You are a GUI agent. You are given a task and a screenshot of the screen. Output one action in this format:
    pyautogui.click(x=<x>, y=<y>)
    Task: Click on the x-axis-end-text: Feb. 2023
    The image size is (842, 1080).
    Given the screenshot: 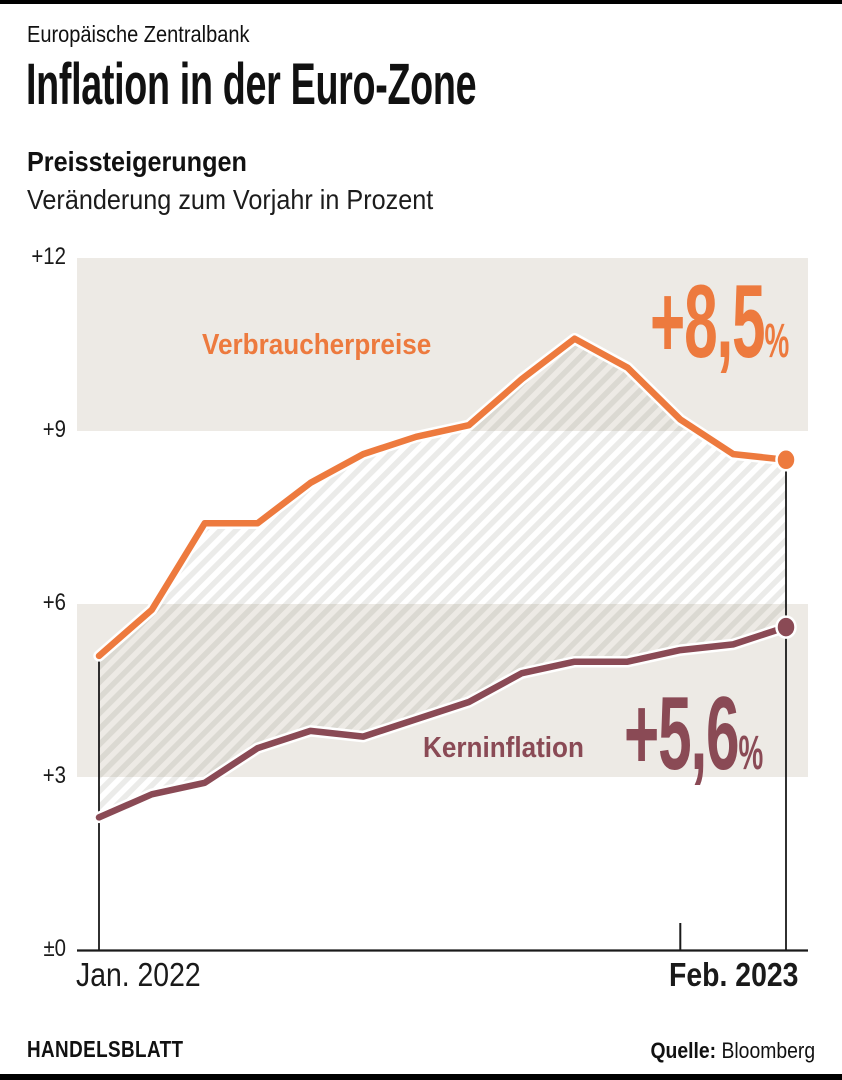 What is the action you would take?
    pyautogui.click(x=733, y=974)
    